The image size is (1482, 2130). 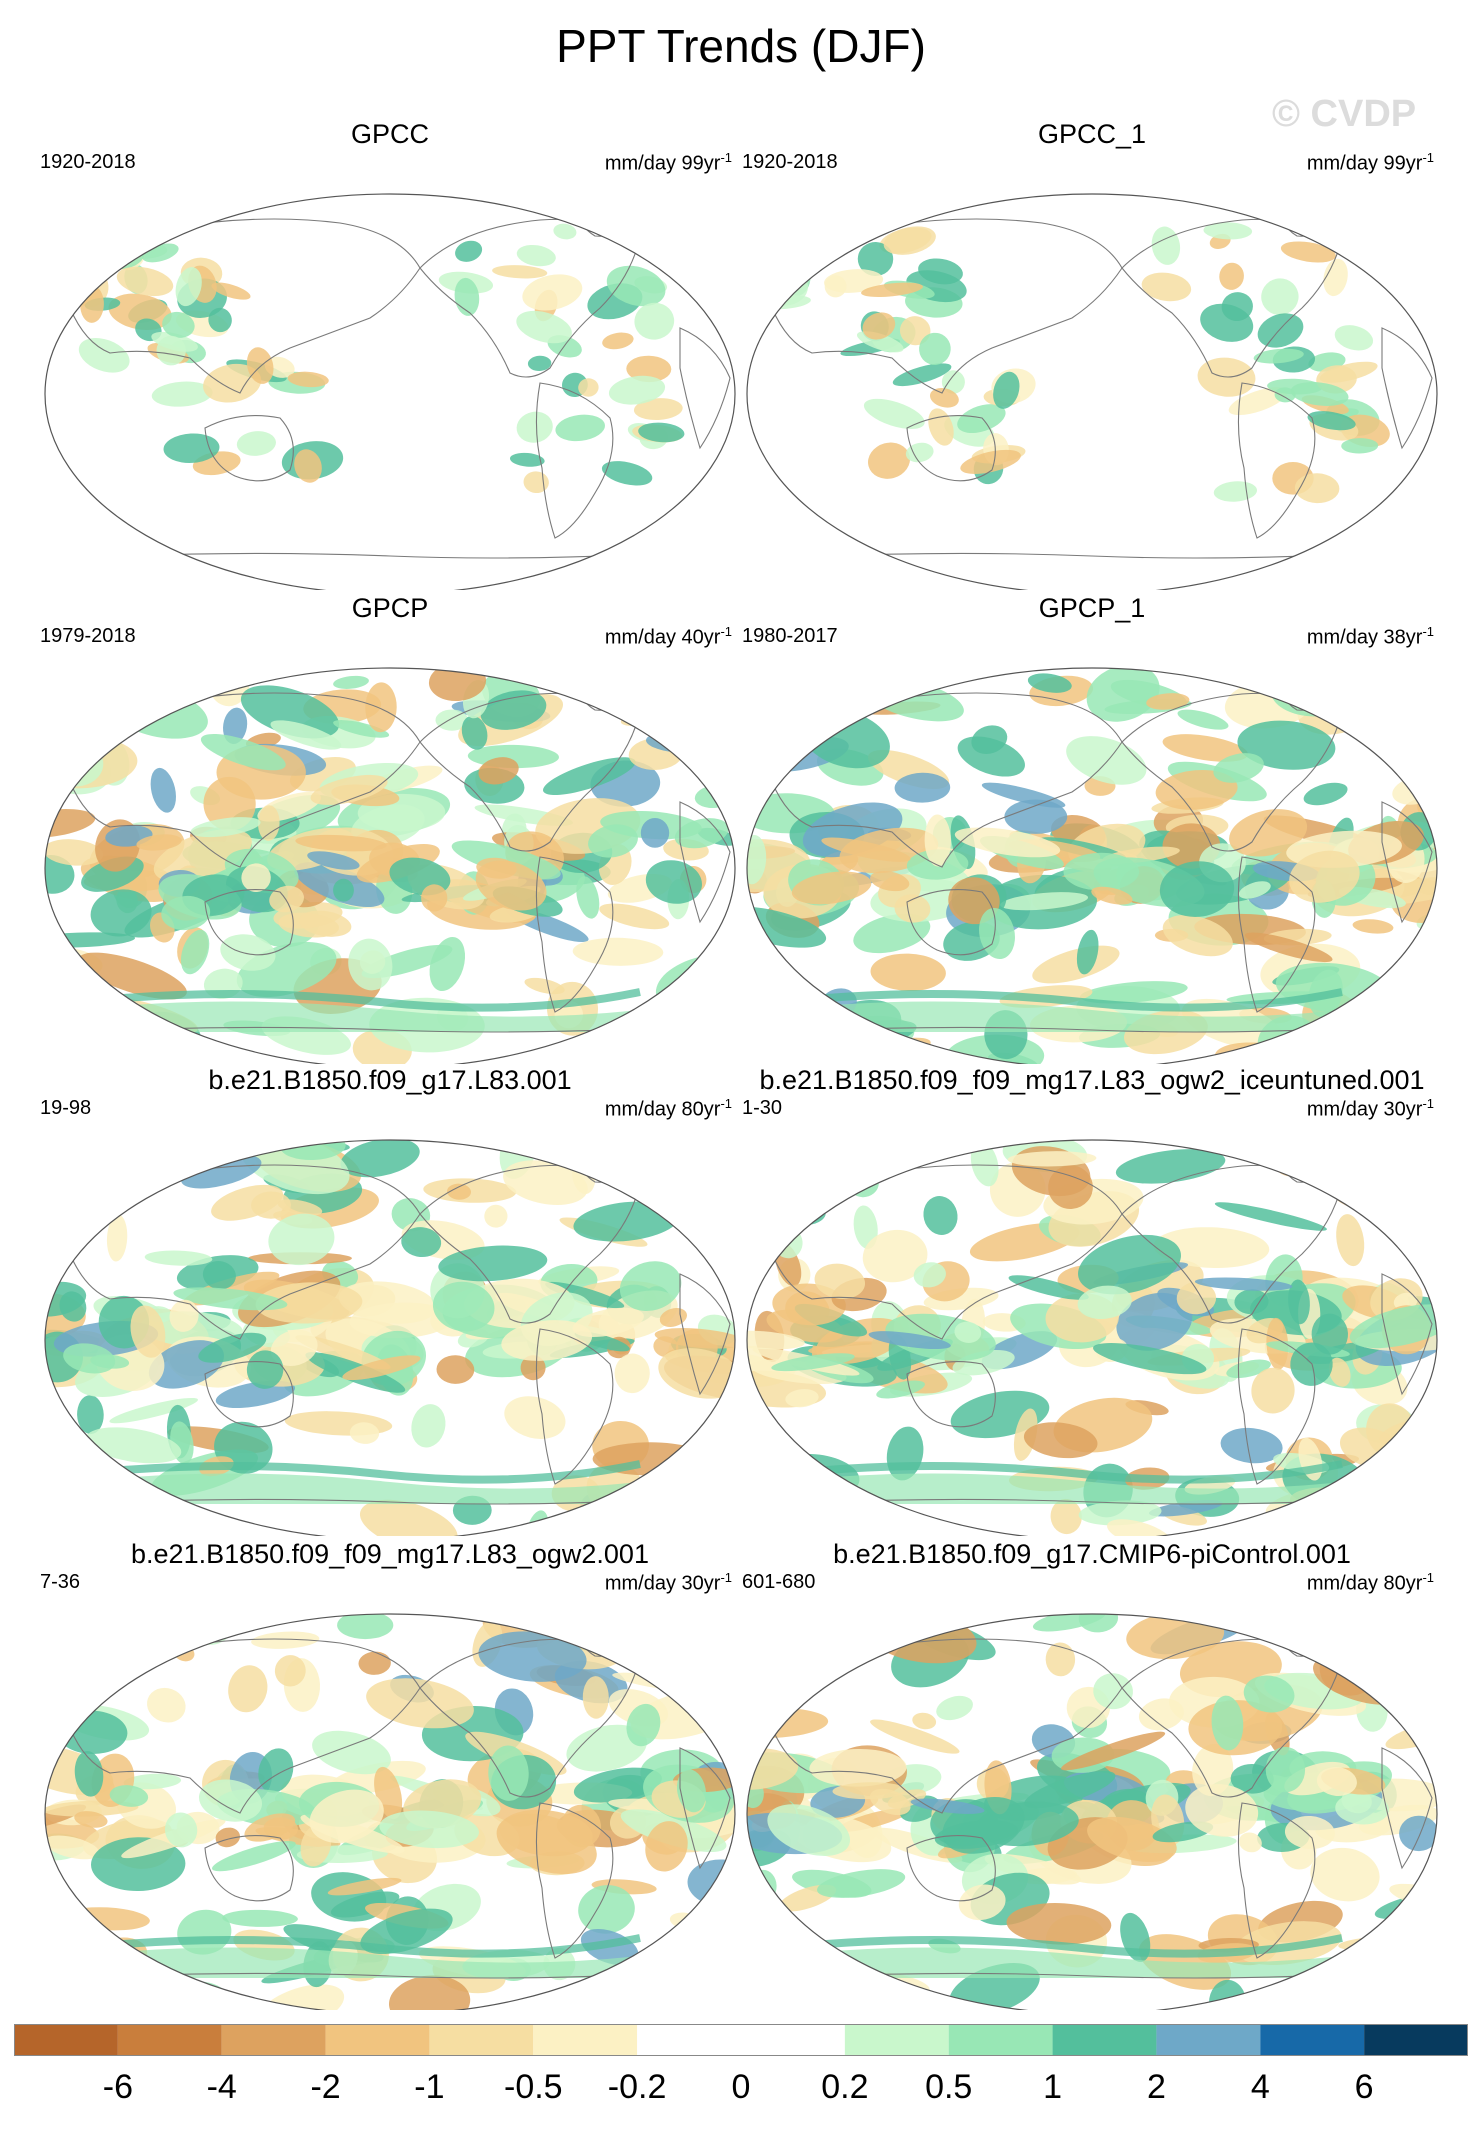 I want to click on map-panel: GPCP 1979-2018 mm/day 40yr-1, so click(x=390, y=828).